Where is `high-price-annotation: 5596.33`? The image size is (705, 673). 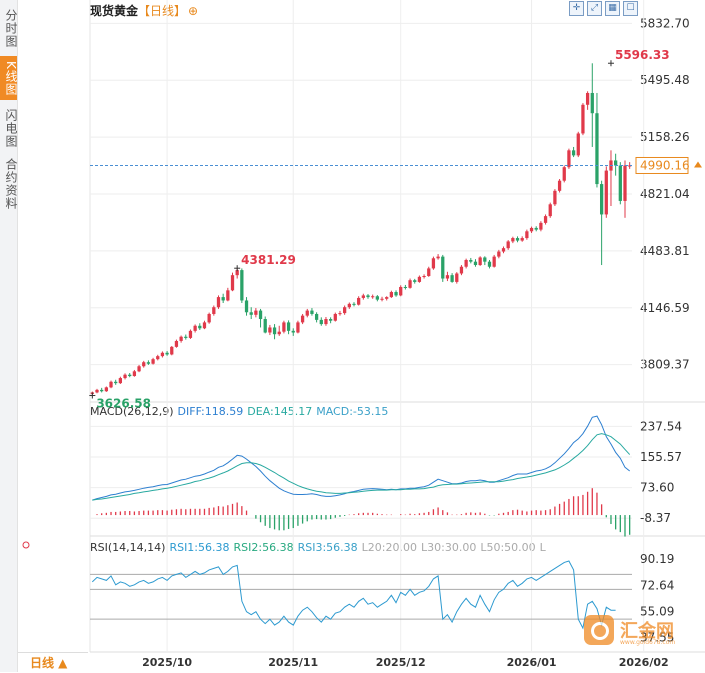 high-price-annotation: 5596.33 is located at coordinates (642, 55).